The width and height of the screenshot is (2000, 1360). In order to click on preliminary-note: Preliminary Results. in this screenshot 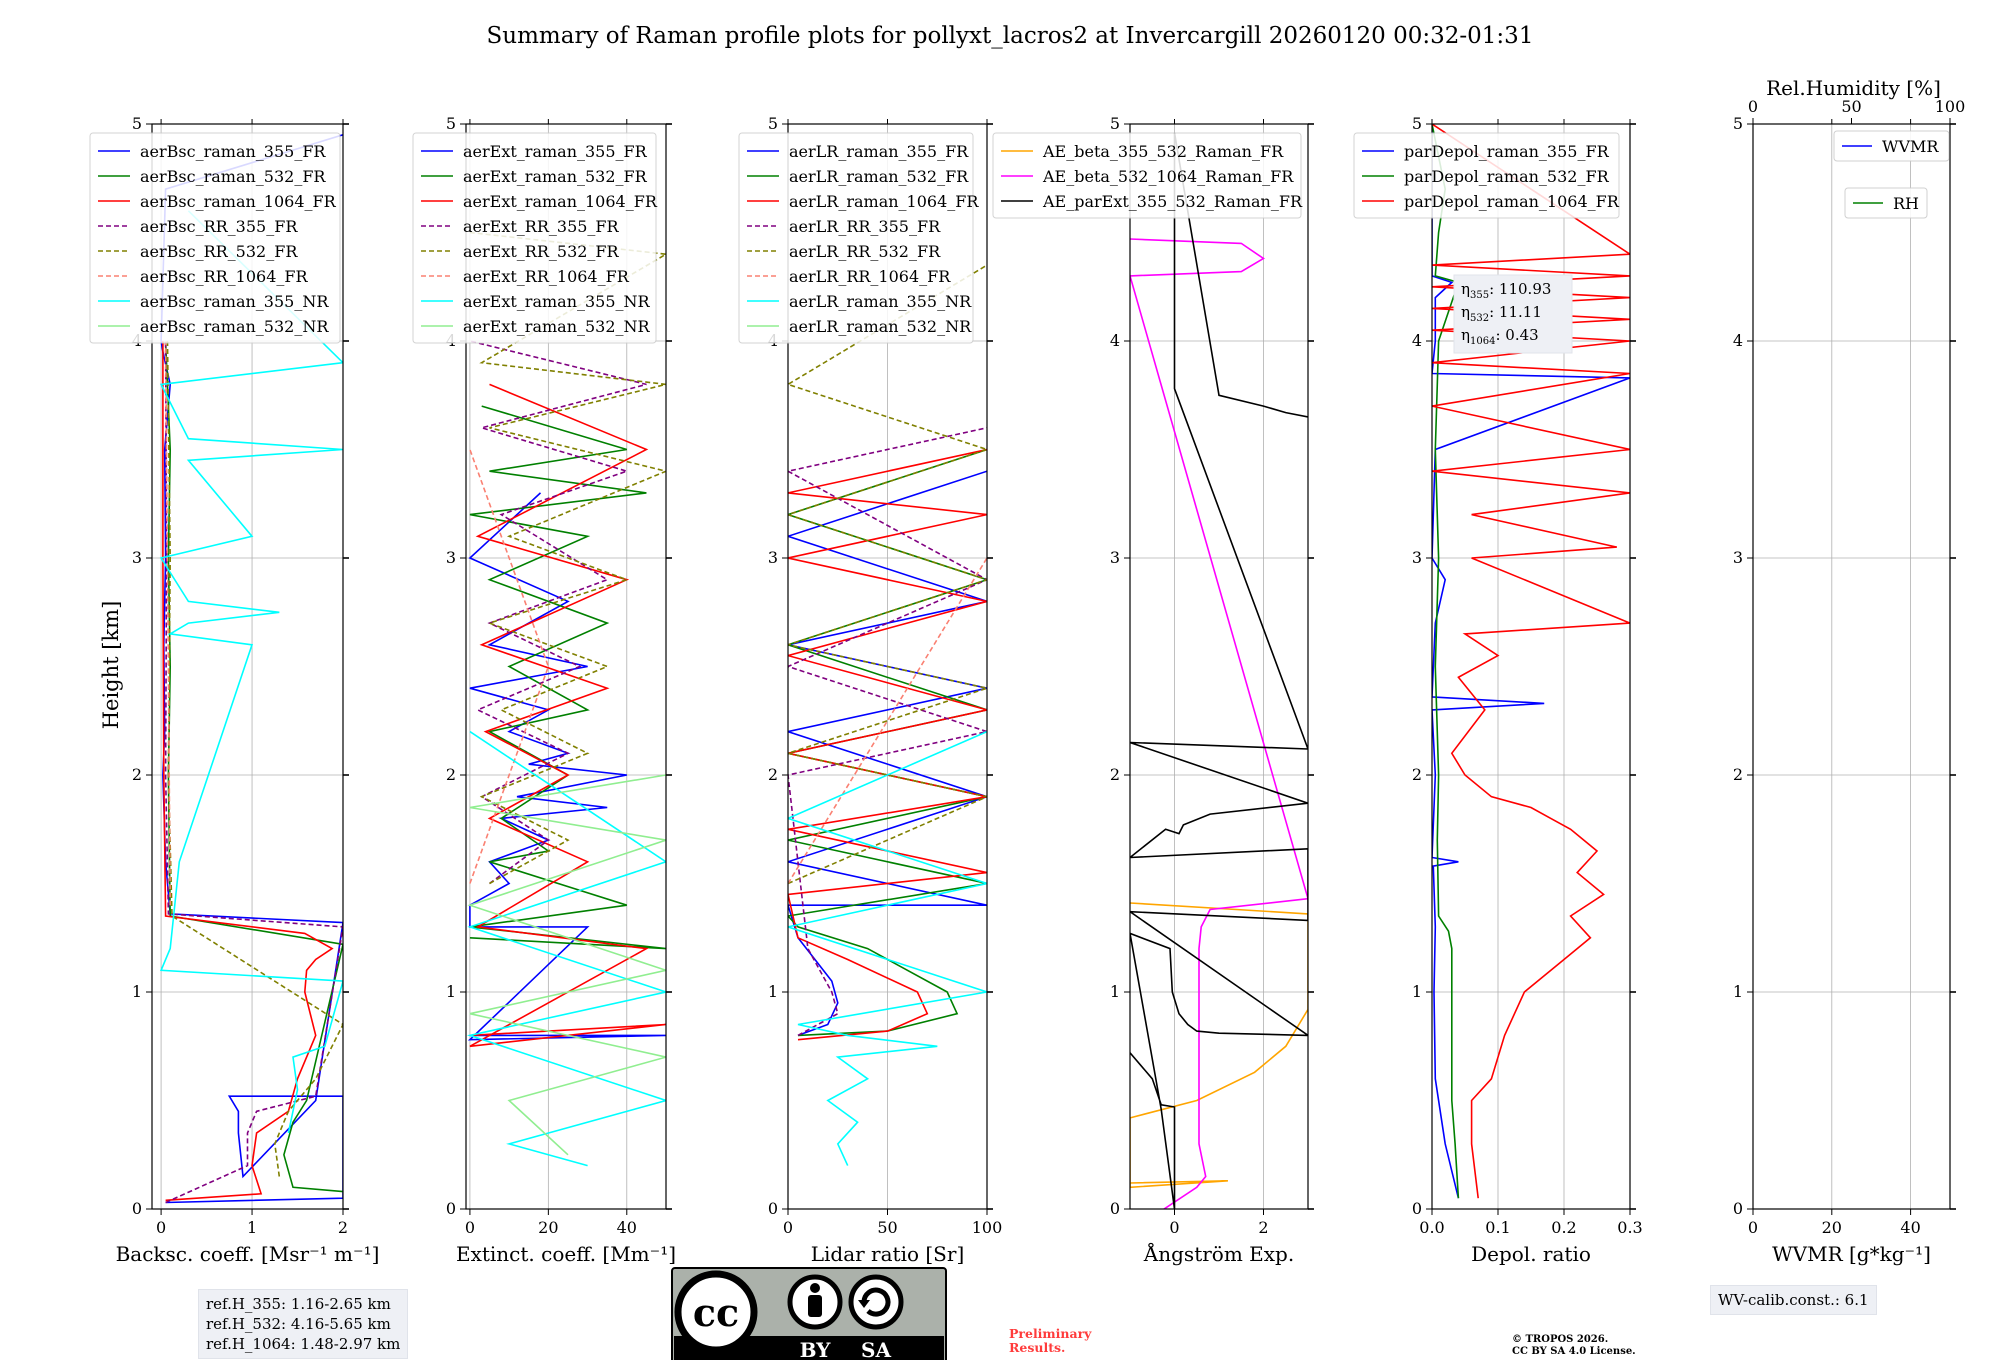, I will do `click(1050, 1340)`.